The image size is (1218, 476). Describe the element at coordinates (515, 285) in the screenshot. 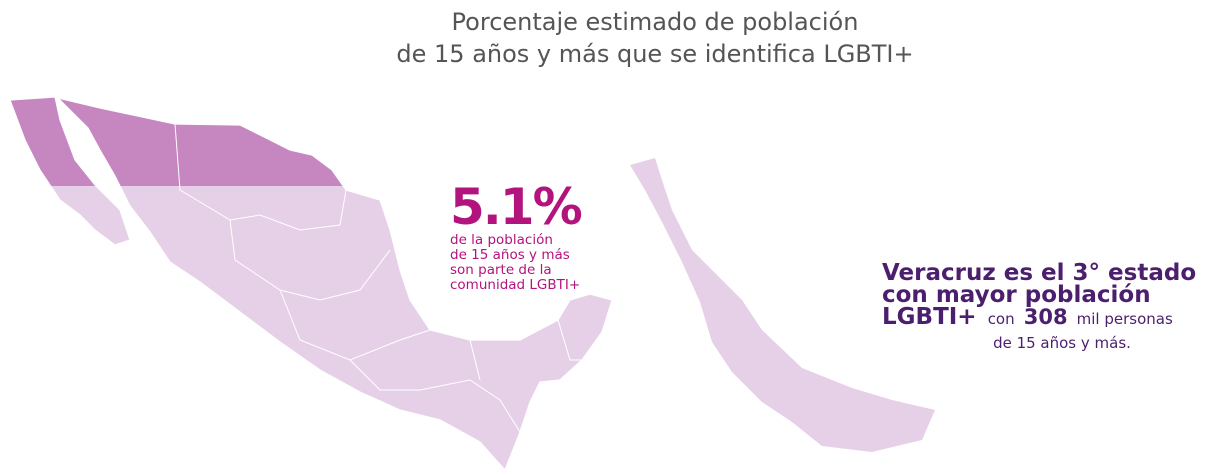

I see `description-line: comunidad LGBTI+` at that location.